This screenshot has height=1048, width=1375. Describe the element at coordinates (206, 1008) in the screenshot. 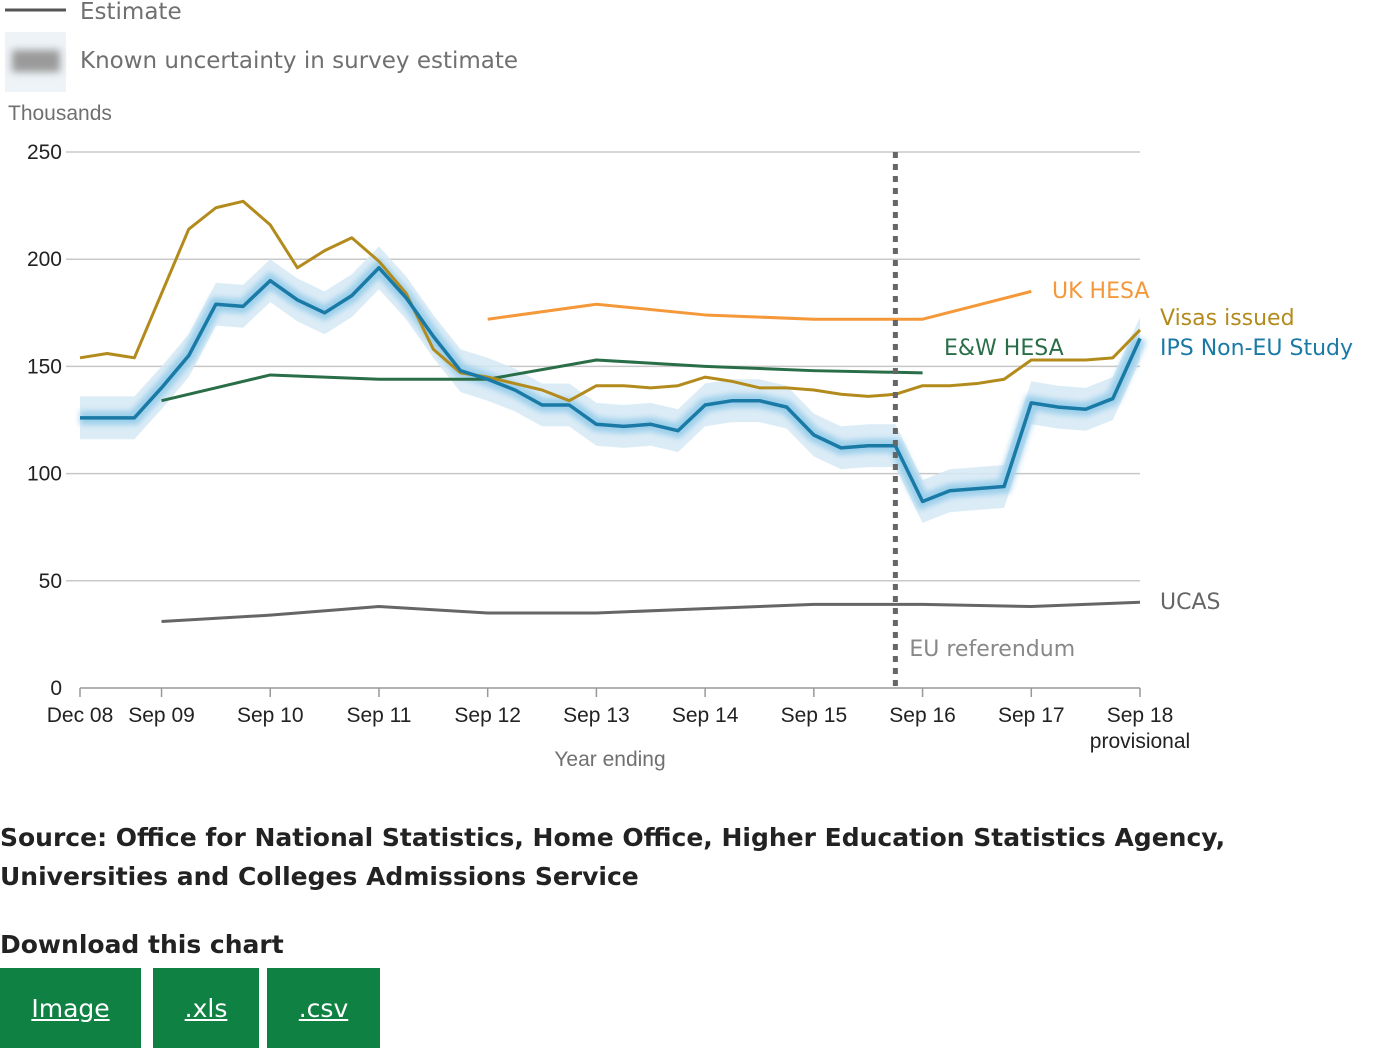

I see `download-xls-button: .xls` at that location.